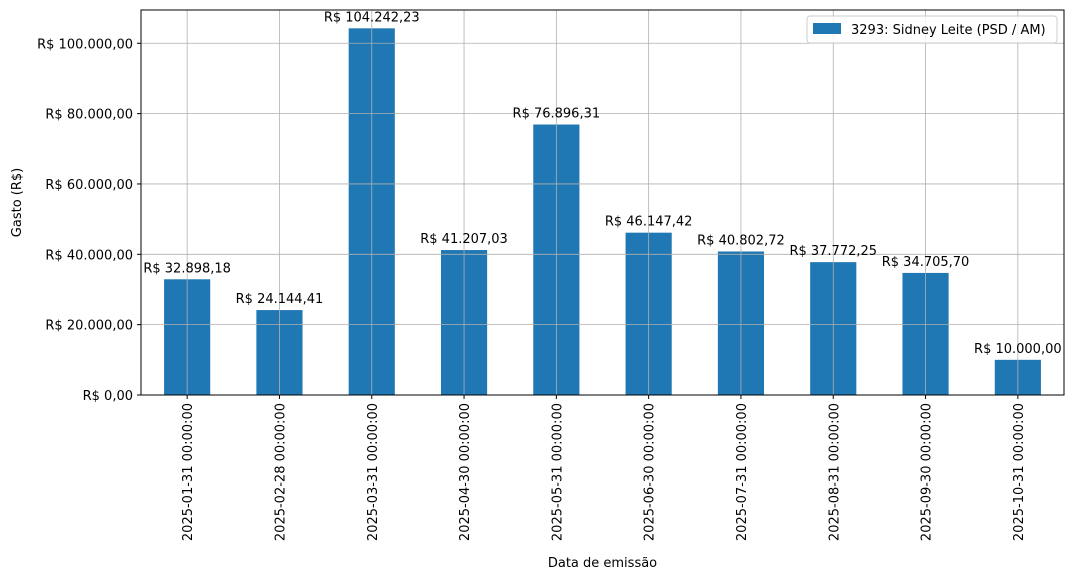 The height and width of the screenshot is (580, 1081). What do you see at coordinates (465, 472) in the screenshot?
I see `x-tick-label: 2025-04-30 00:00:00` at bounding box center [465, 472].